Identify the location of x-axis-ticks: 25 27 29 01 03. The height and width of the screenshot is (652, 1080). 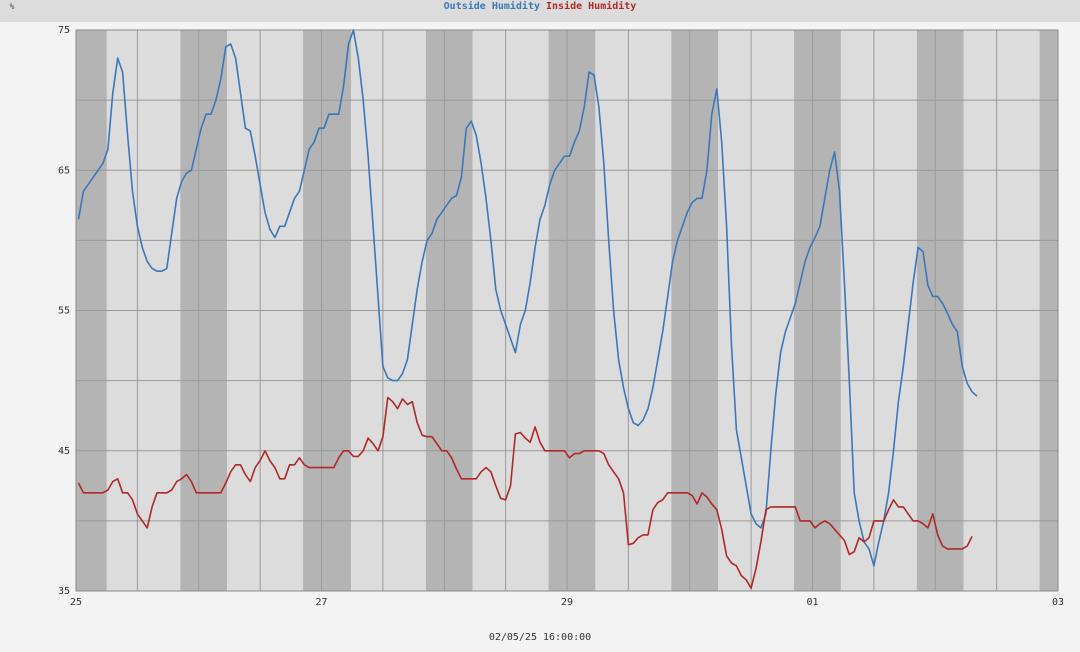
(567, 602).